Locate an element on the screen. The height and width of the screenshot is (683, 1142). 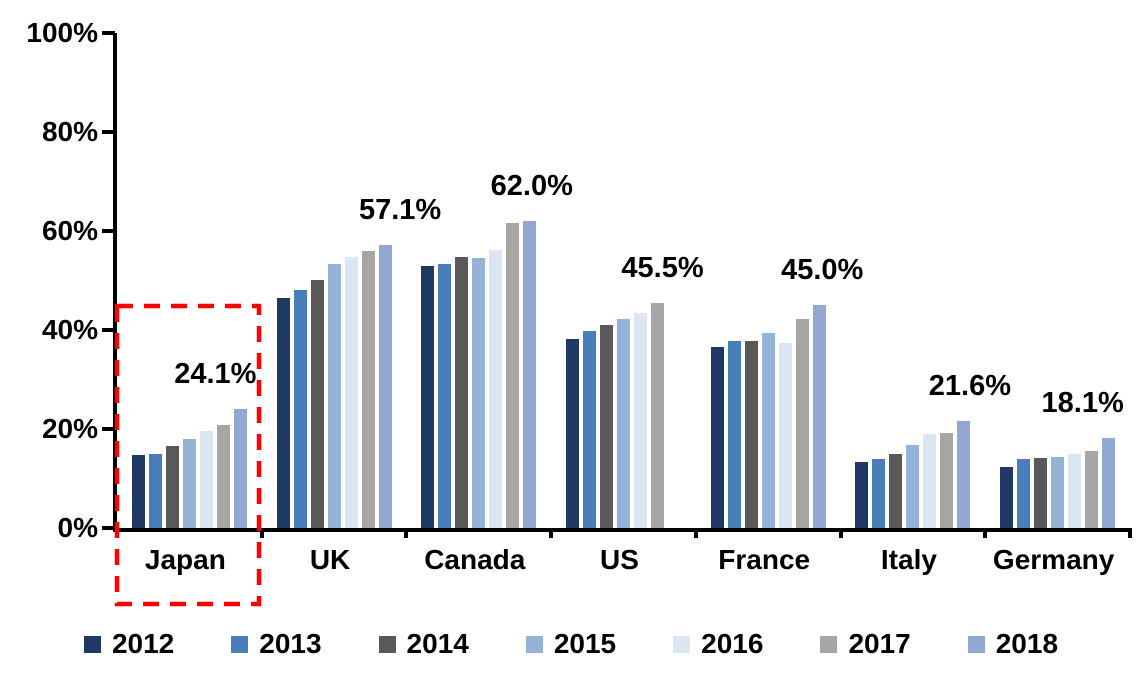
legend-label: 2015 is located at coordinates (585, 643).